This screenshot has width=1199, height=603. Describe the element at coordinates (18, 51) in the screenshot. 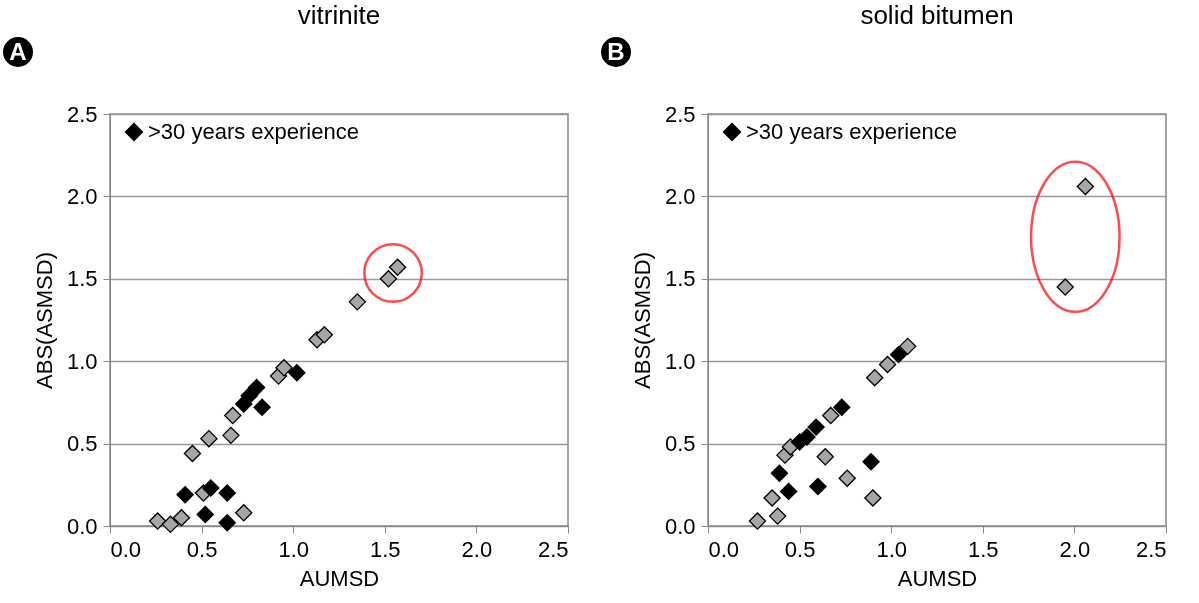

I see `text: A` at that location.